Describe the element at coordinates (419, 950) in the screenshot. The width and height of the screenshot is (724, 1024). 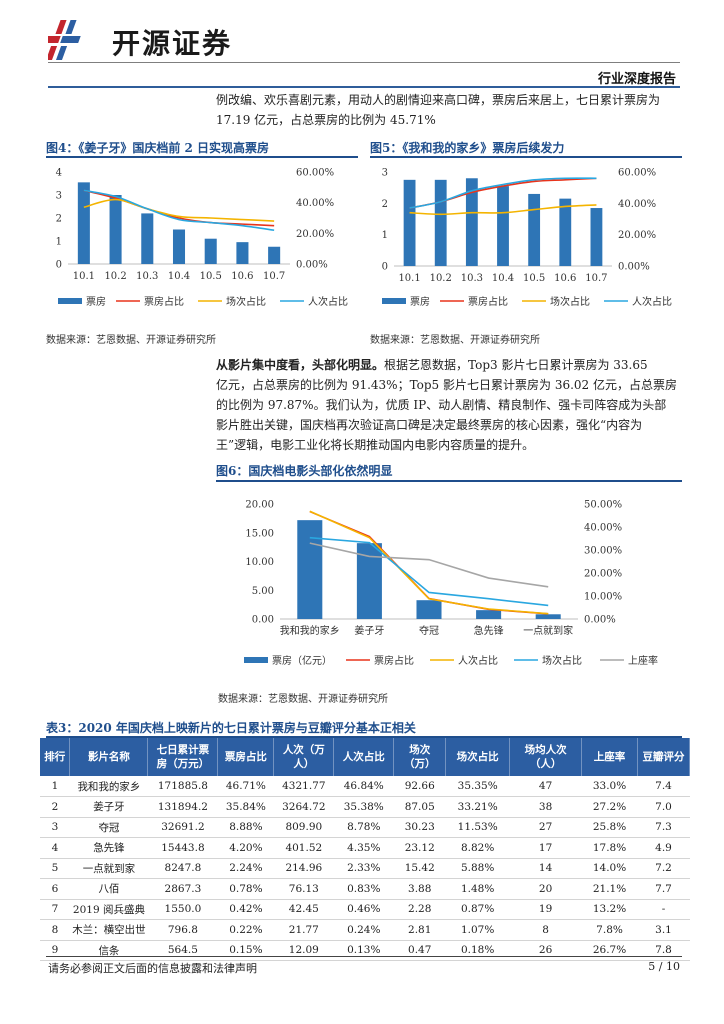
I see `table-cell: 0.47` at that location.